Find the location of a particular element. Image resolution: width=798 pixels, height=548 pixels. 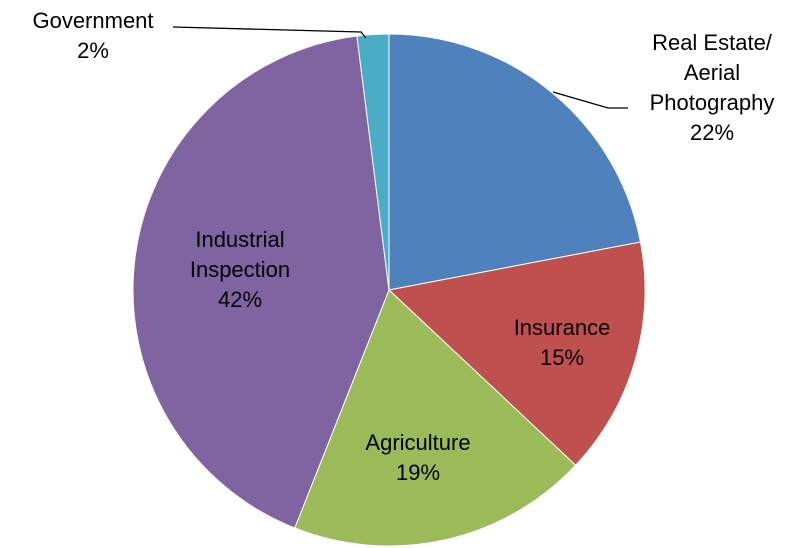

value-label: 42% is located at coordinates (240, 299).